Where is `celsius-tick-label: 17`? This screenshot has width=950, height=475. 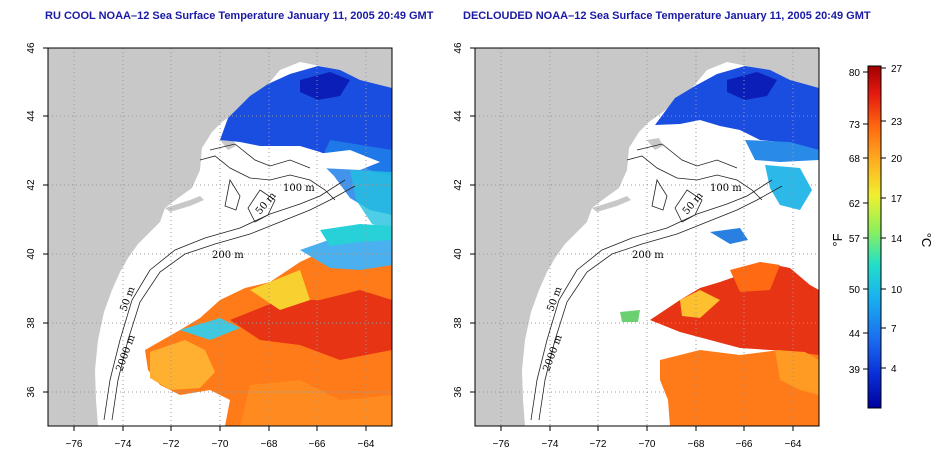
celsius-tick-label: 17 is located at coordinates (897, 199).